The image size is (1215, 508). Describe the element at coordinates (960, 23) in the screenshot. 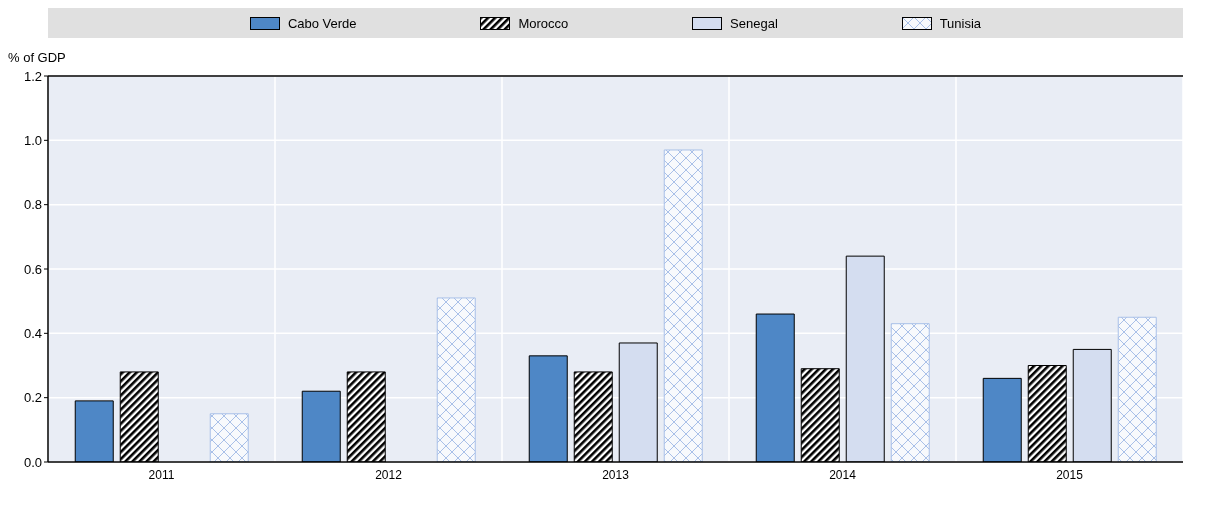

I see `legend-label: Tunisia` at that location.